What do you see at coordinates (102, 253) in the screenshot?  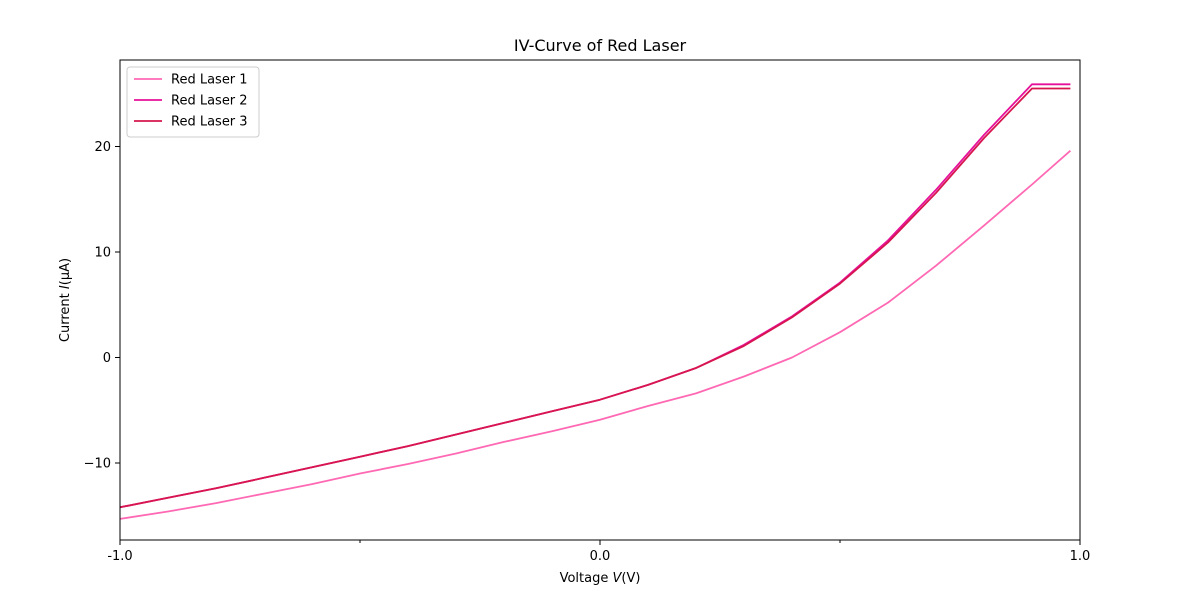 I see `y-tick-label: 10` at bounding box center [102, 253].